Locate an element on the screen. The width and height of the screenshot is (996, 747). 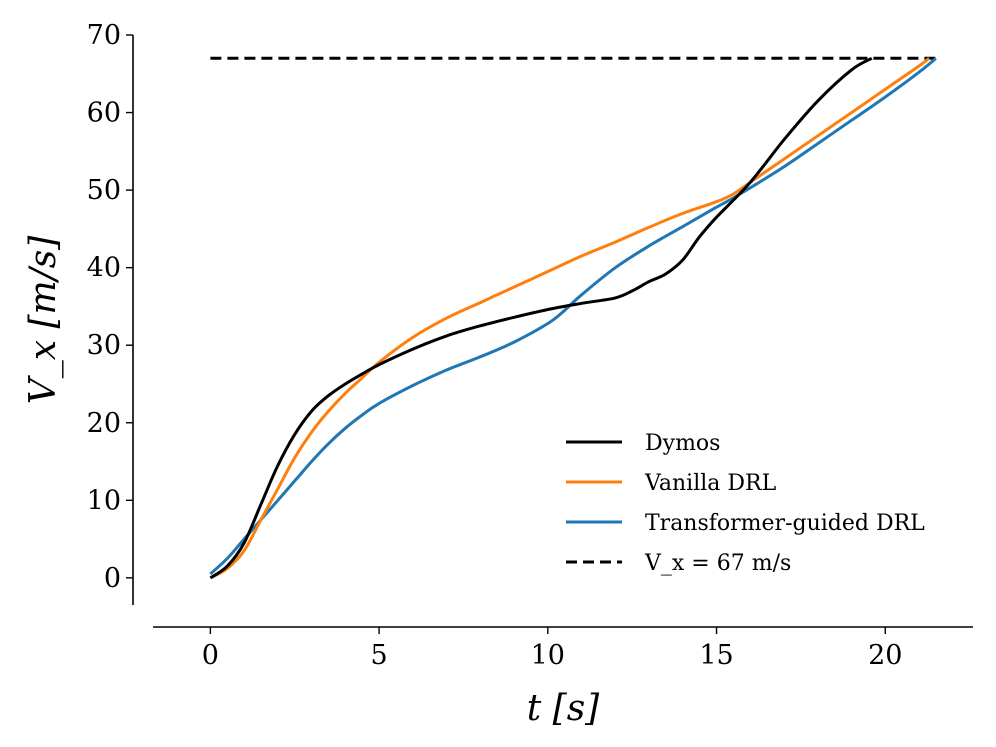
y-tick-label: 30 is located at coordinates (104, 345).